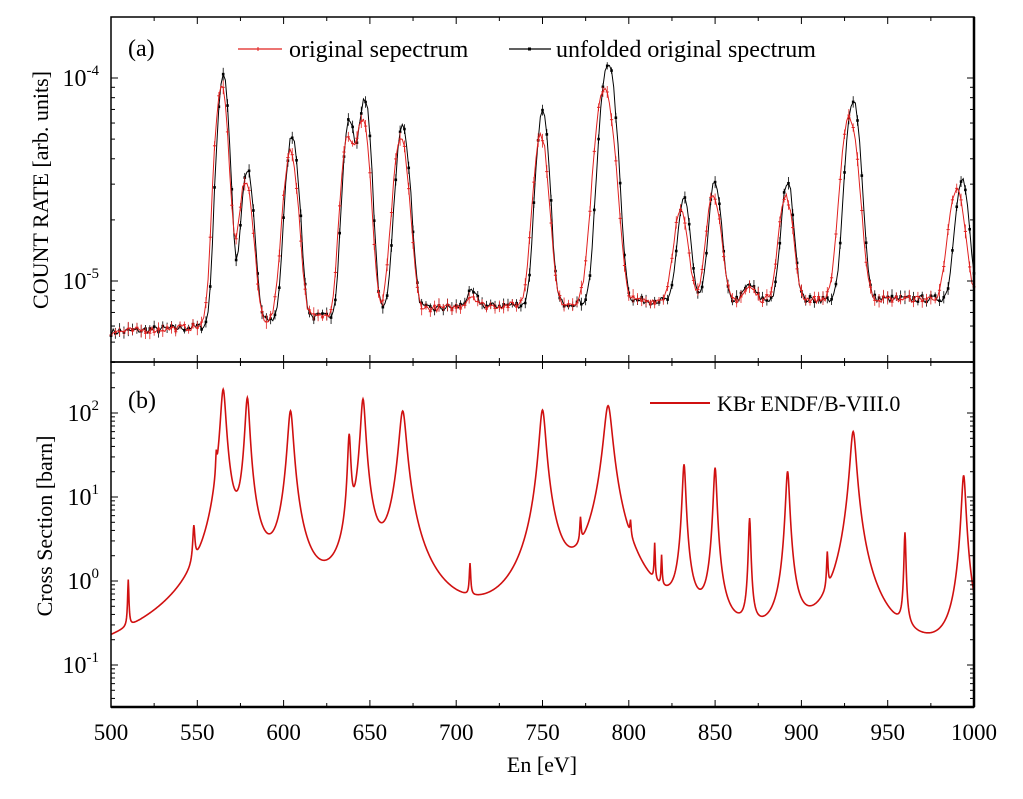 The height and width of the screenshot is (799, 1023). I want to click on x-tick-label: 800, so click(629, 732).